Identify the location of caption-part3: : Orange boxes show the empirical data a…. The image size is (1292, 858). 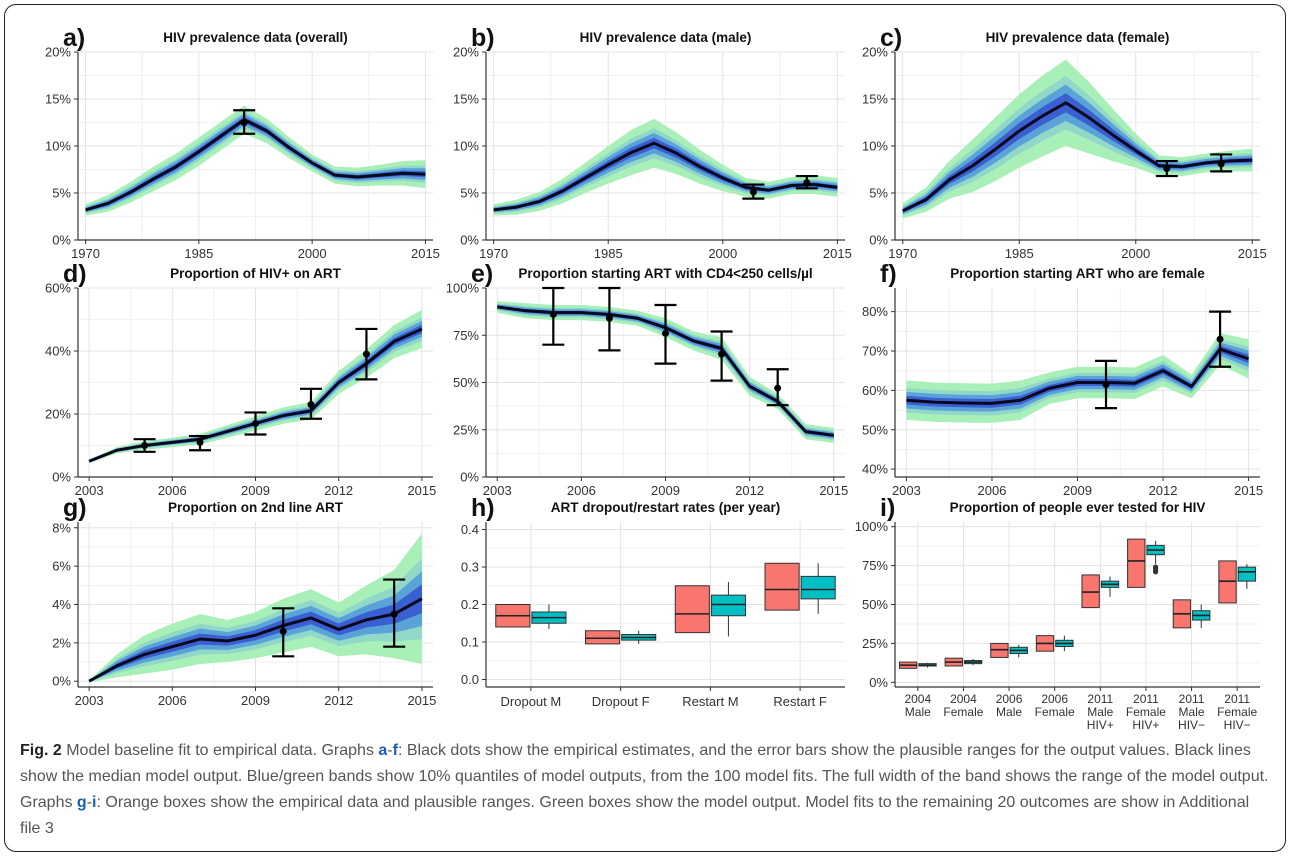
(635, 815).